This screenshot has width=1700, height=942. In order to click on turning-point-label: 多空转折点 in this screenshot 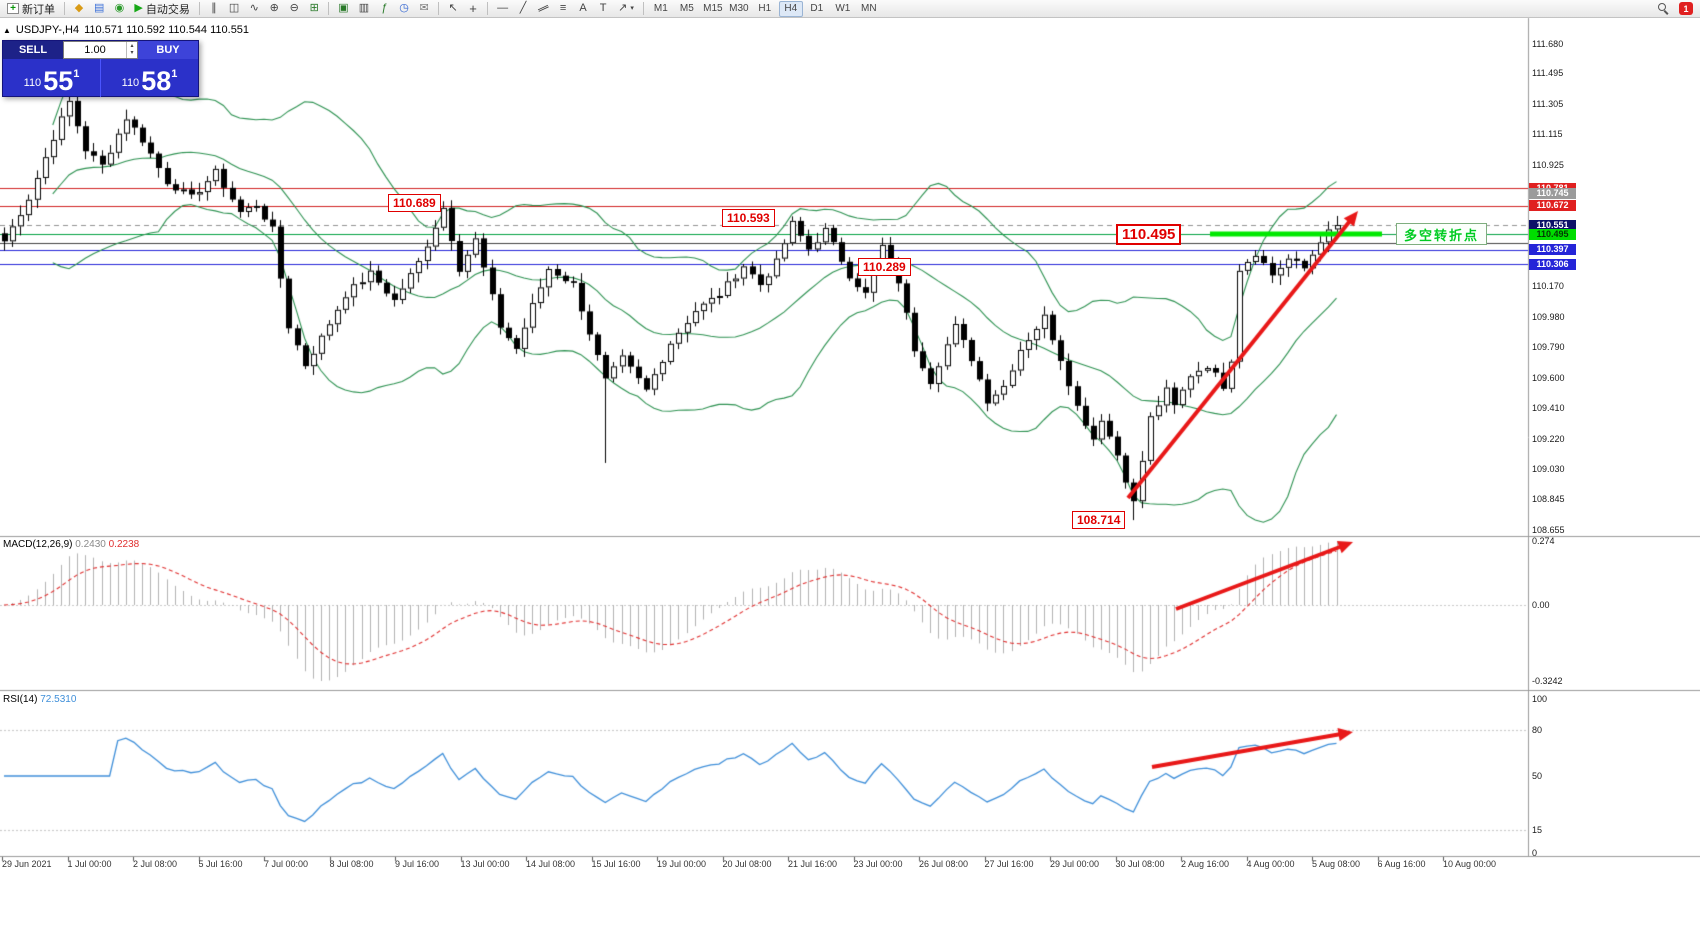, I will do `click(1442, 234)`.